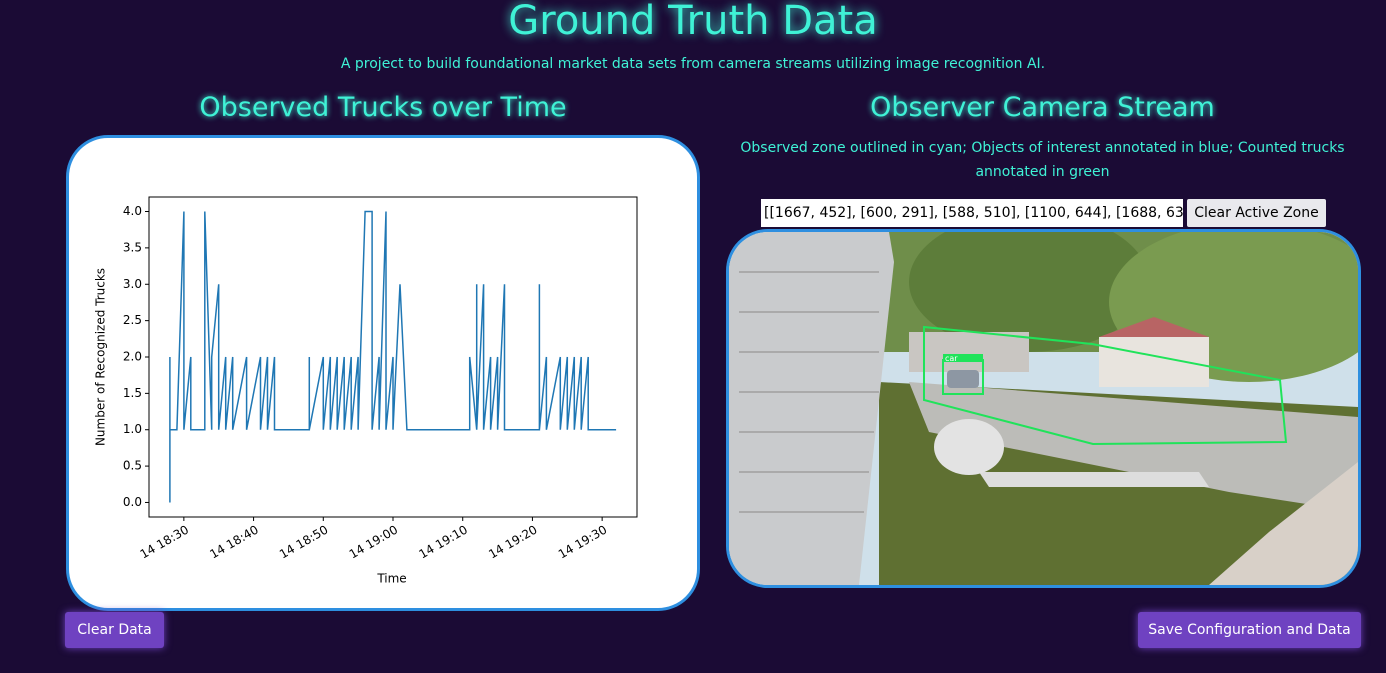 This screenshot has height=673, width=1386. What do you see at coordinates (233, 542) in the screenshot?
I see `x-tick-label: 14 18:40` at bounding box center [233, 542].